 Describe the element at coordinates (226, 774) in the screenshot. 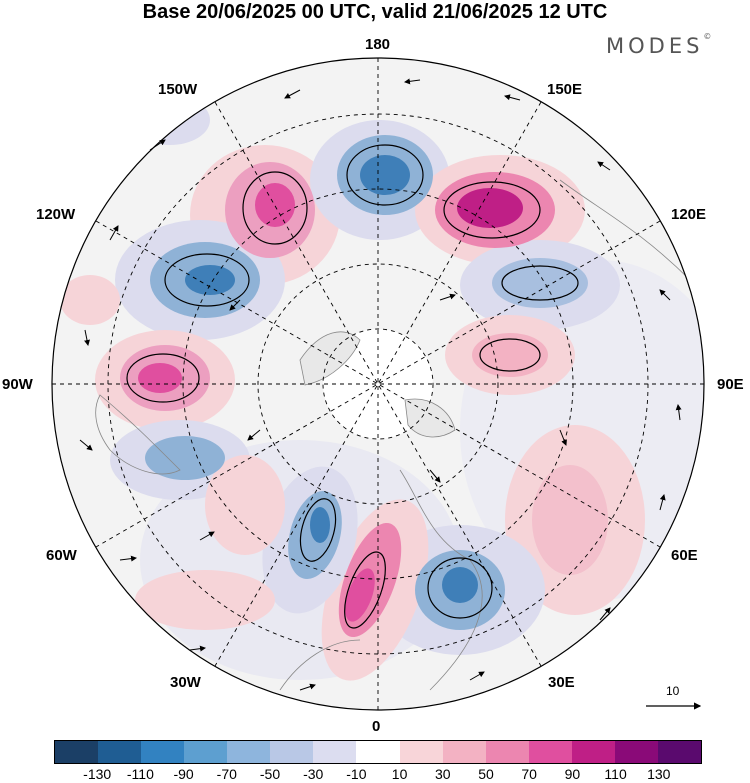

I see `colorbar-tick-label: -70` at that location.